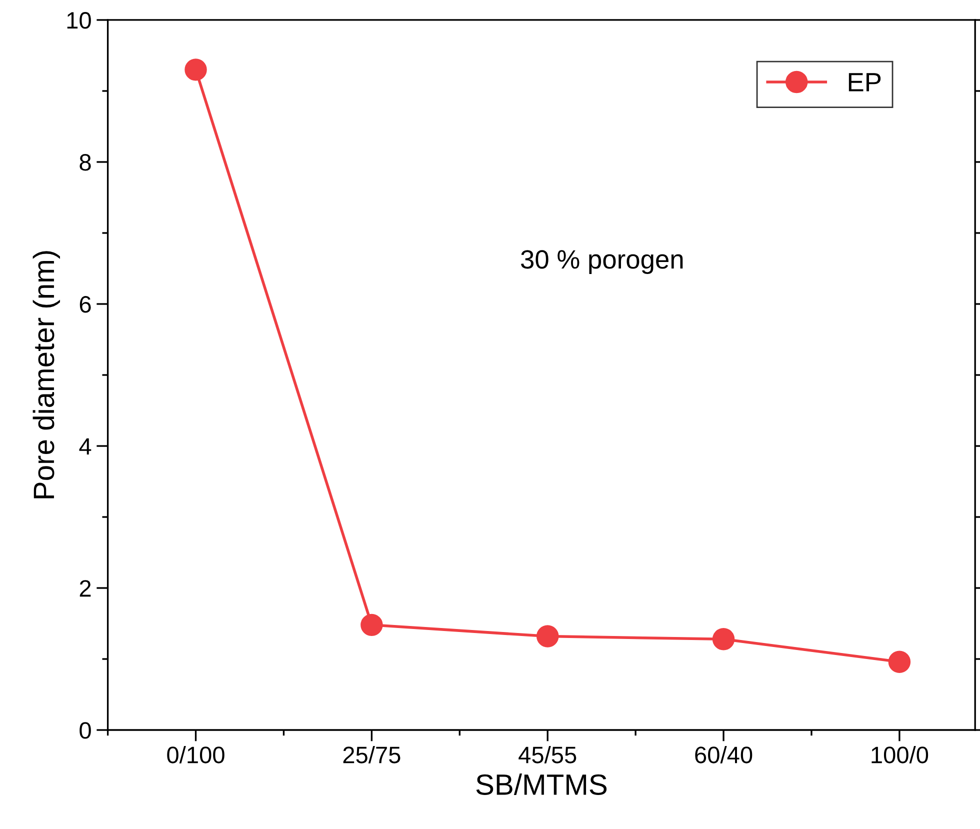  What do you see at coordinates (864, 82) in the screenshot?
I see `legend-label: EP` at bounding box center [864, 82].